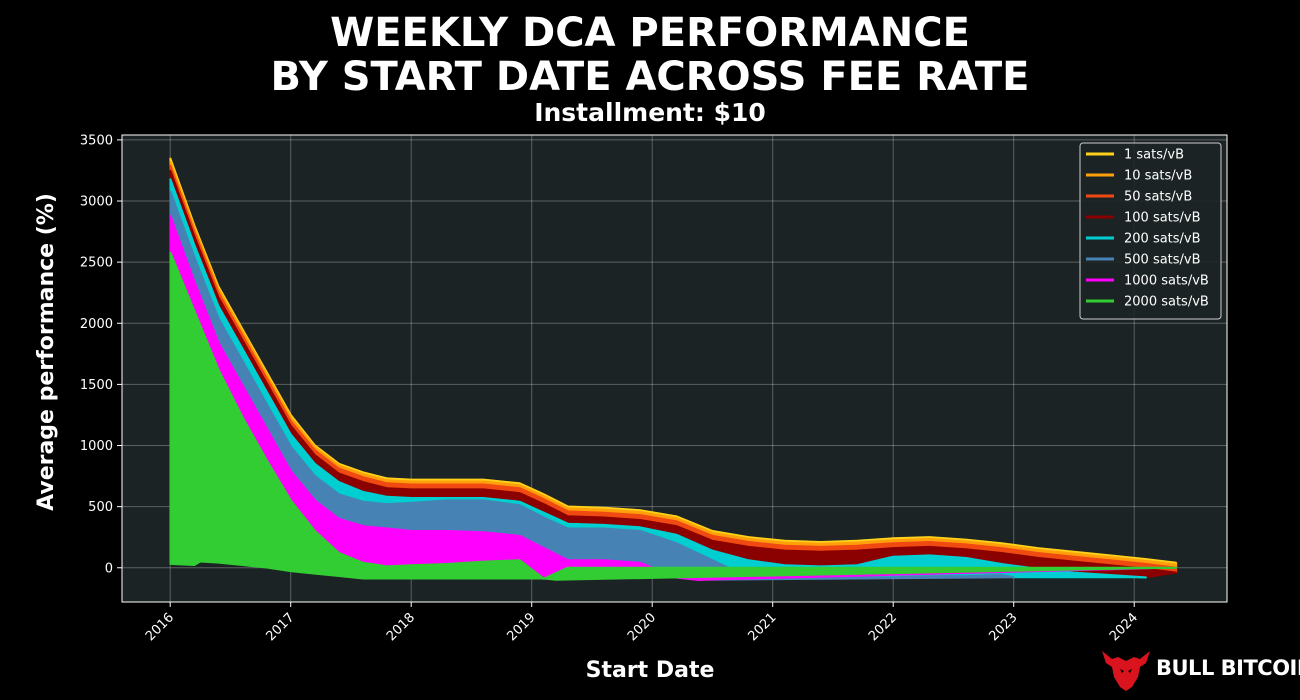 The height and width of the screenshot is (700, 1300). I want to click on x-tick-label: 2024, so click(1124, 627).